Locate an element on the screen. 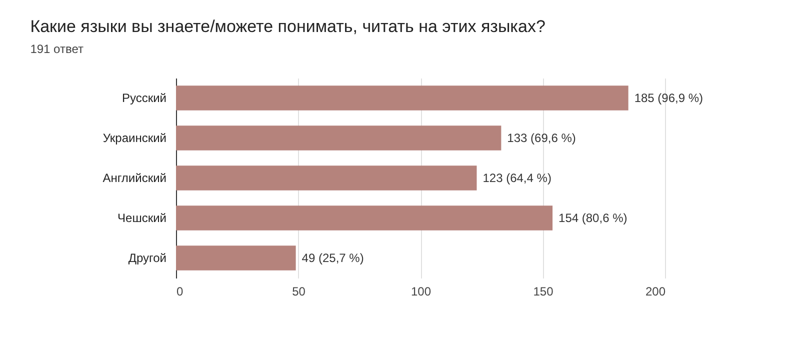  x-tick-label: 200 is located at coordinates (655, 291).